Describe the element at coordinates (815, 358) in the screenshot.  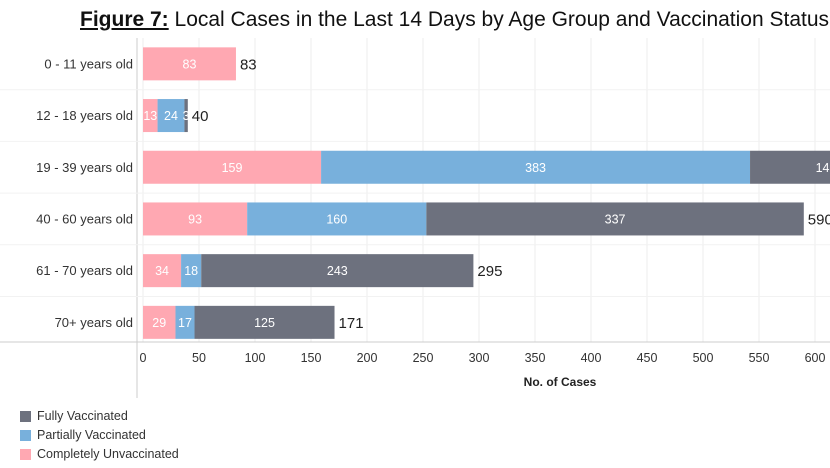
I see `x-tick-label: 600` at that location.